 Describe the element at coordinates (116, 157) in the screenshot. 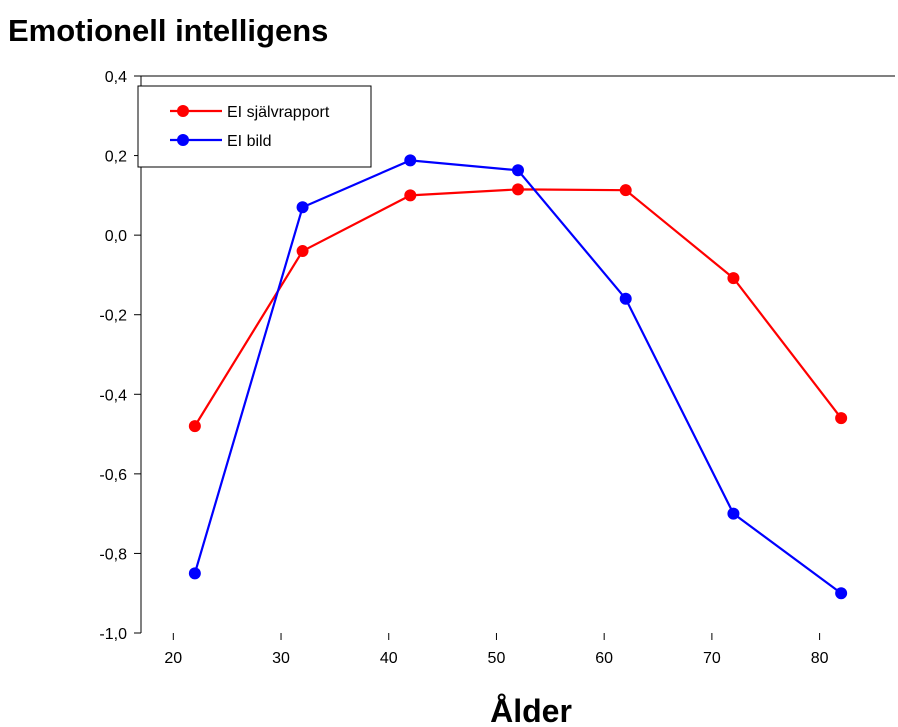

I see `y-tick-label: 0,2` at that location.